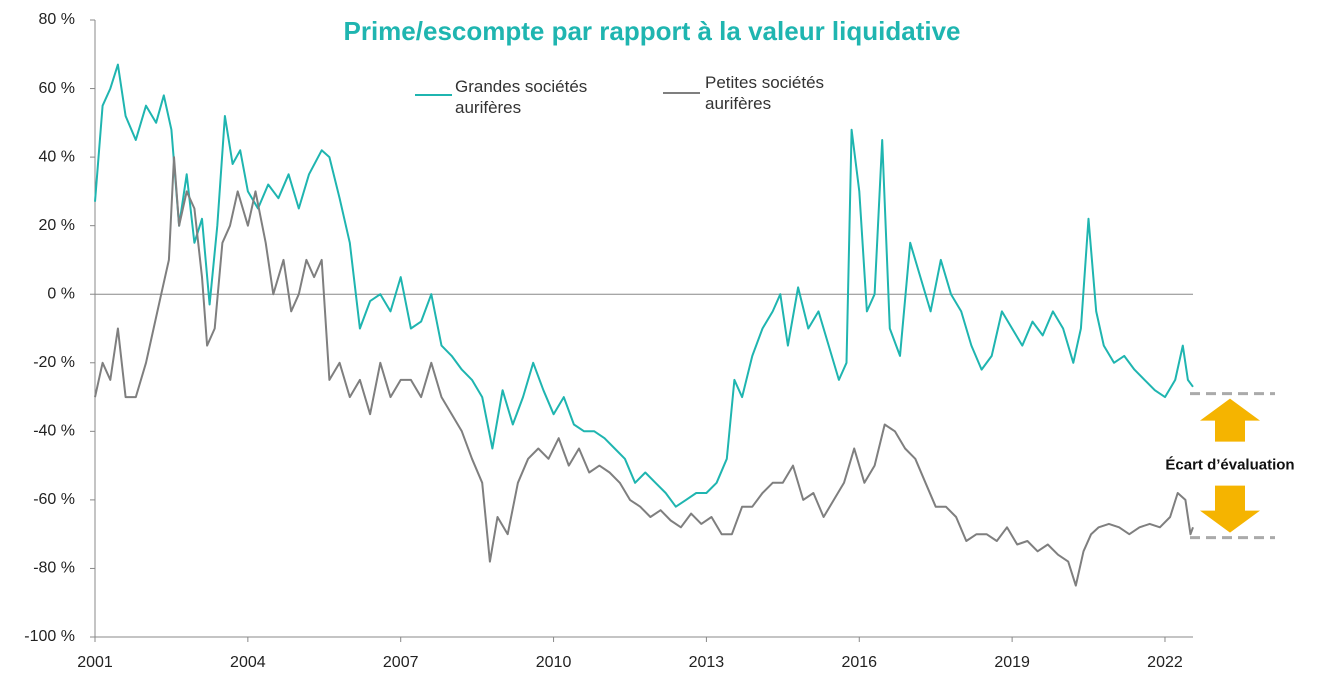 Image resolution: width=1322 pixels, height=681 pixels. What do you see at coordinates (57, 225) in the screenshot?
I see `y-tick-label: 20 %` at bounding box center [57, 225].